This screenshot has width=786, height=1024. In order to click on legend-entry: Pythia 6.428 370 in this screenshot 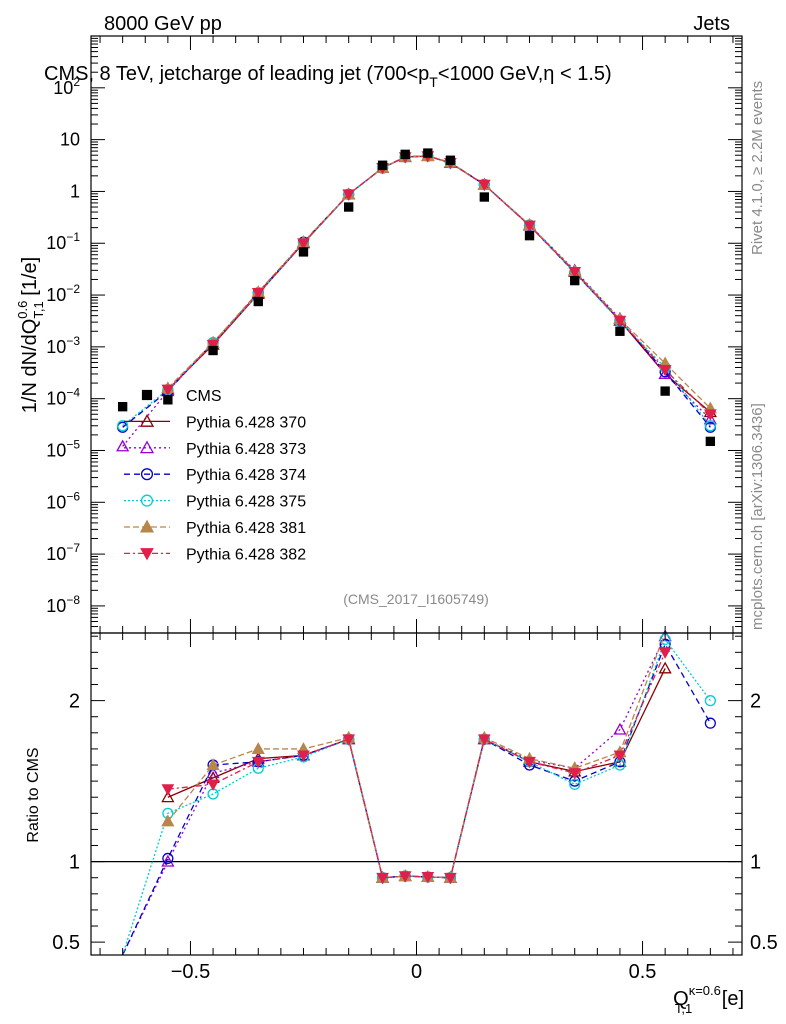, I will do `click(215, 422)`.